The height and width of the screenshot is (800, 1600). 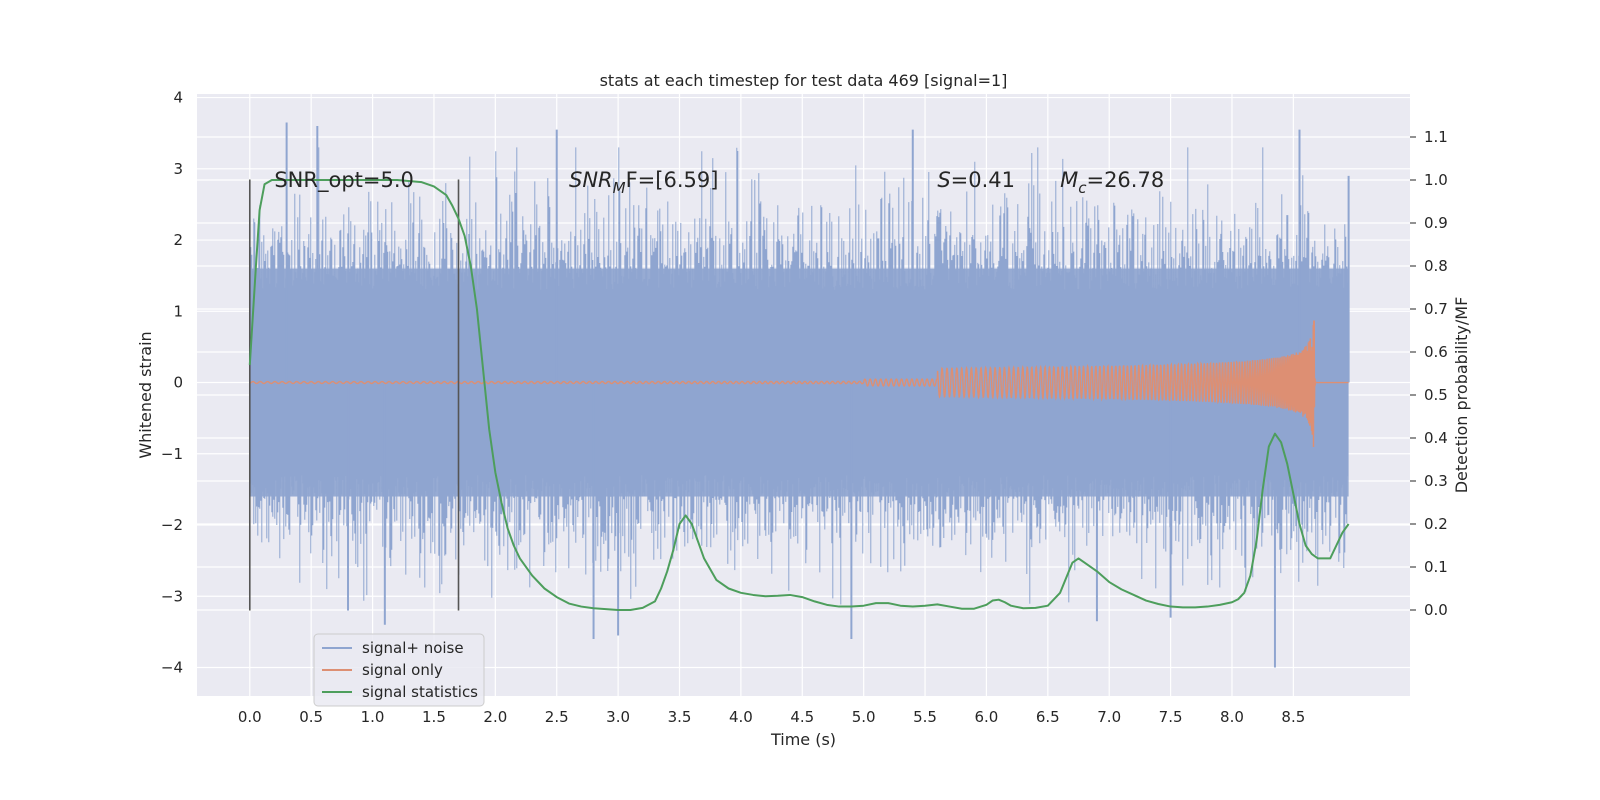 I want to click on y-right-tick-label: 0.8, so click(x=1436, y=266).